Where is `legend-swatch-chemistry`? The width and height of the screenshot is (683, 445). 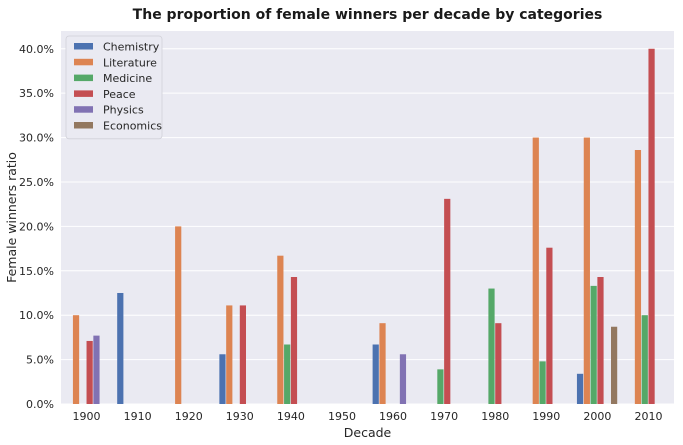 legend-swatch-chemistry is located at coordinates (83, 46).